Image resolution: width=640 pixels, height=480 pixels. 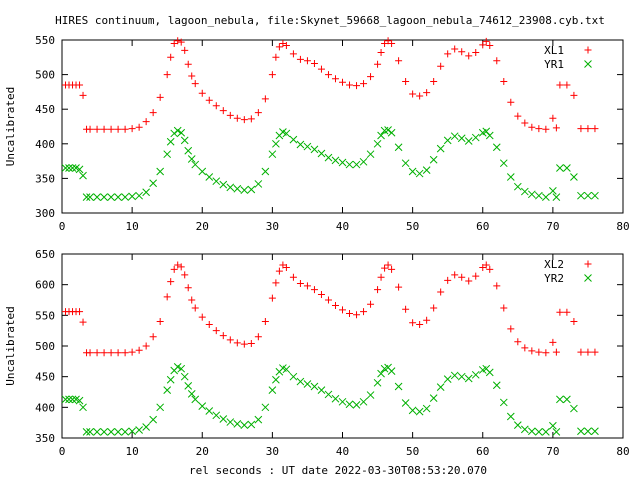 I want to click on x-tick-label: 0, so click(x=62, y=451).